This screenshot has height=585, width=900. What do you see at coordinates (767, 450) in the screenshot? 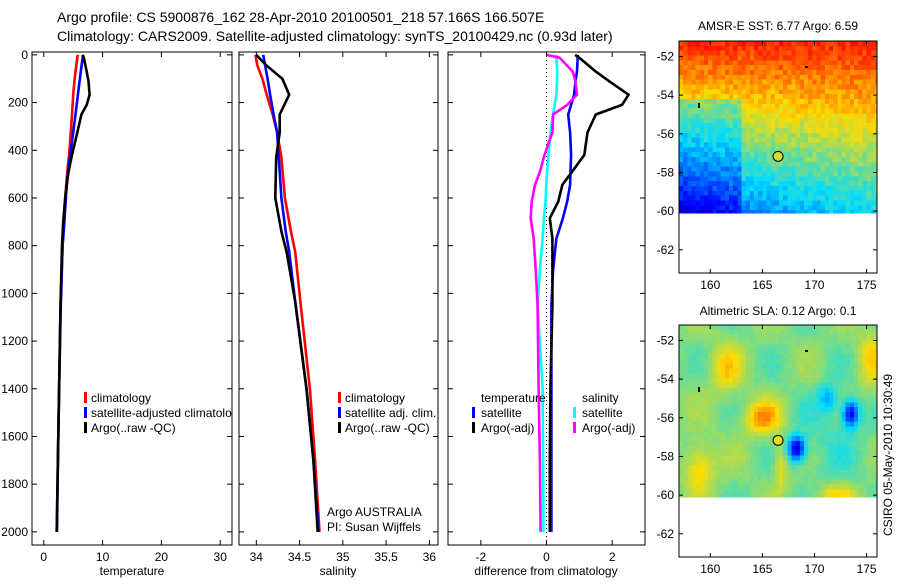
I see `sla-map-panel: 160 165 170 175-52-54-56-58-60-62` at bounding box center [767, 450].